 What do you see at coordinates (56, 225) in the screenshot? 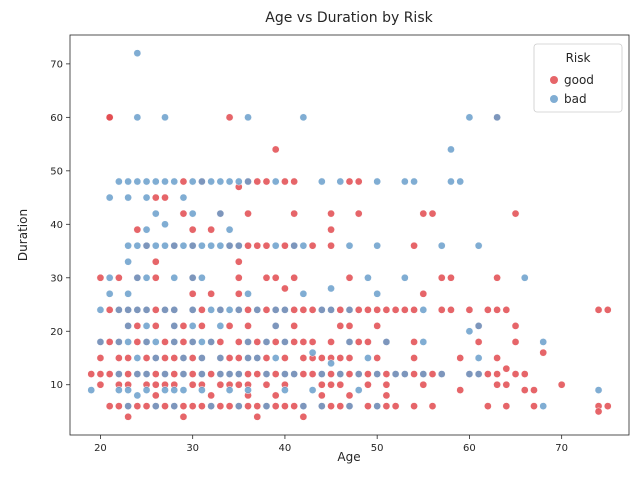
I see `y-tick-label: 40` at bounding box center [56, 225].